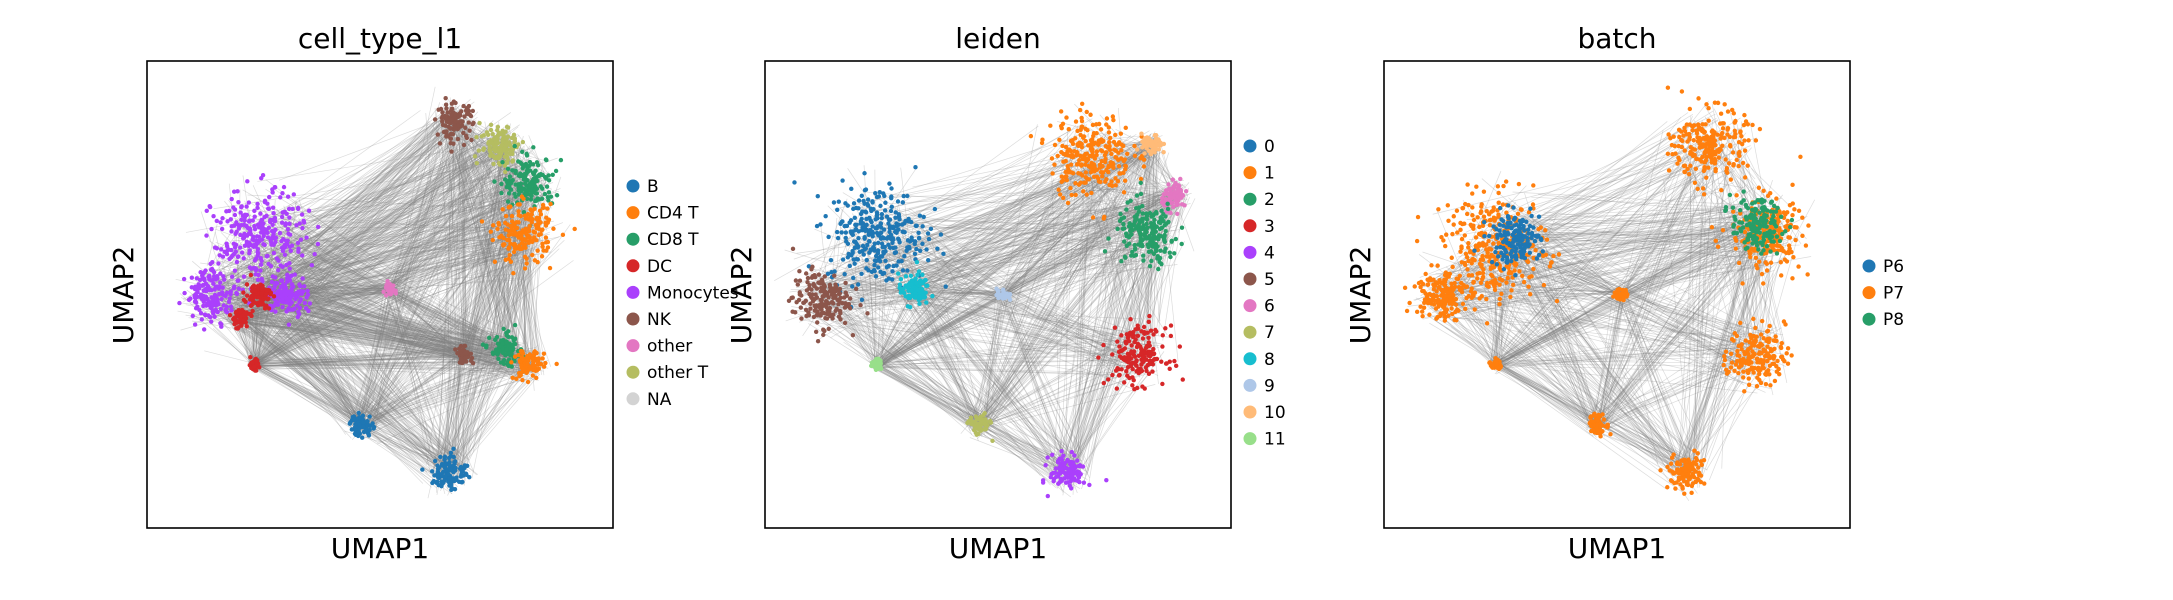 This screenshot has height=600, width=2173. Describe the element at coordinates (380, 548) in the screenshot. I see `x-axis-label: UMAP1` at that location.